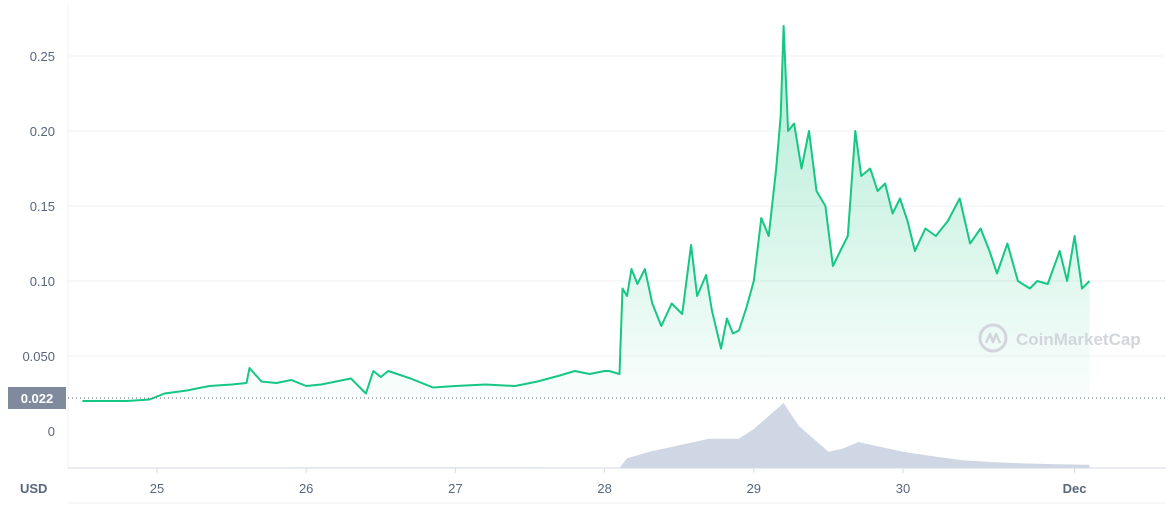  I want to click on x-tick-label: 29, so click(754, 488).